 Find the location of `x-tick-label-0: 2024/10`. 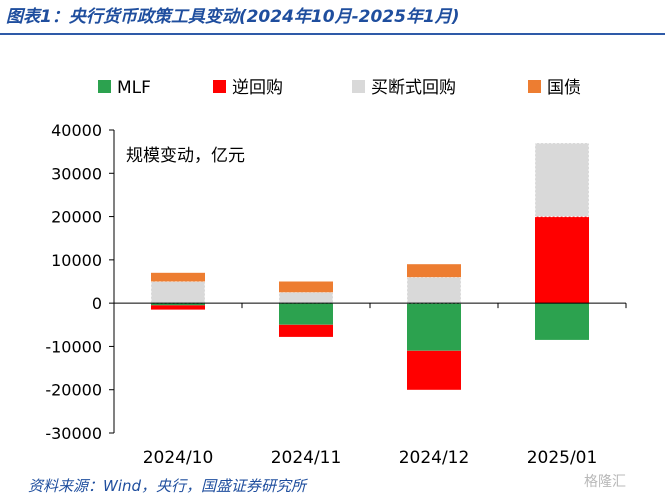

x-tick-label-0: 2024/10 is located at coordinates (178, 458).